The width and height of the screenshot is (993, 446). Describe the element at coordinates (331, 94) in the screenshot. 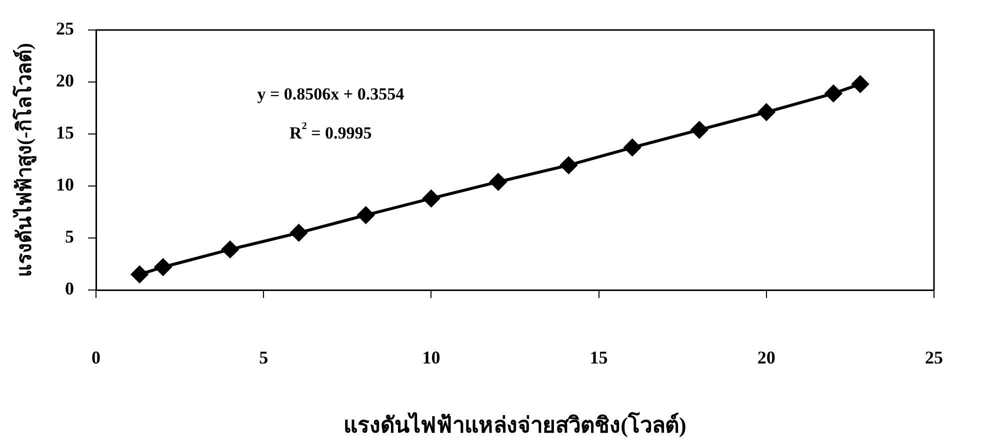

I see `annotation: y = 0.8506x + 0.3554` at that location.